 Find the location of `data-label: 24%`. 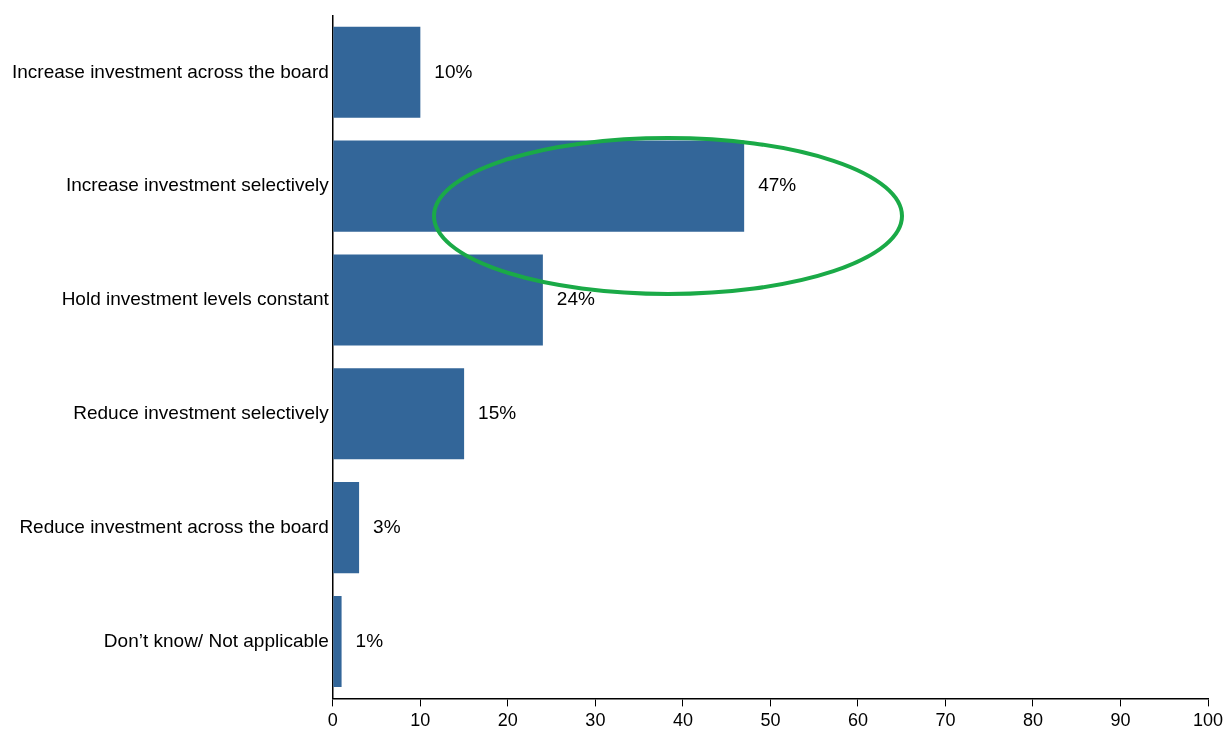

data-label: 24% is located at coordinates (576, 299).